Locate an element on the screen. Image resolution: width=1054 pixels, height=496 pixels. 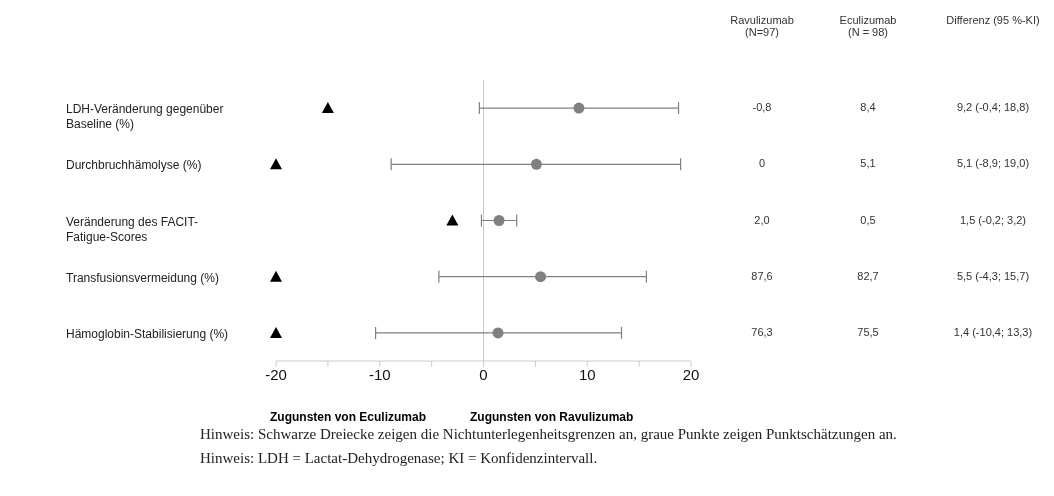
text: 2,0 is located at coordinates (762, 219).